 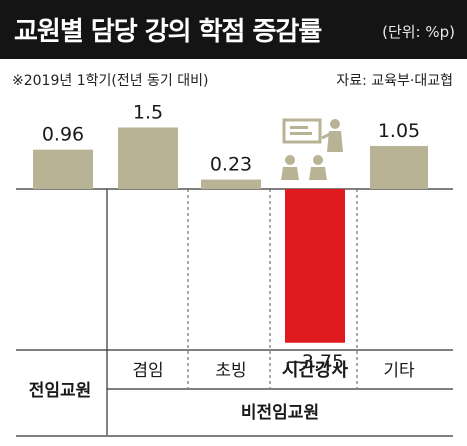 I want to click on chart-title: 교원별 담당 강의 학점 증감률, so click(x=168, y=32).